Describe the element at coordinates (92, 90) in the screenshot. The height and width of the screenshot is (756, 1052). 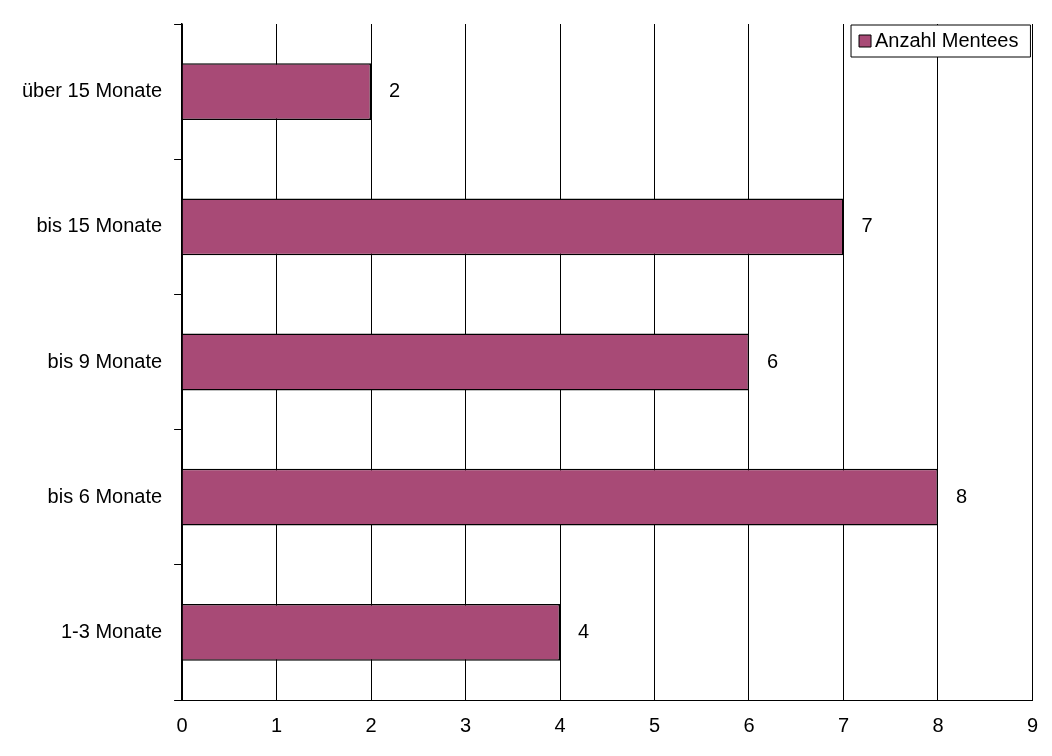
I see `y-tick-label: über 15 Monate` at that location.